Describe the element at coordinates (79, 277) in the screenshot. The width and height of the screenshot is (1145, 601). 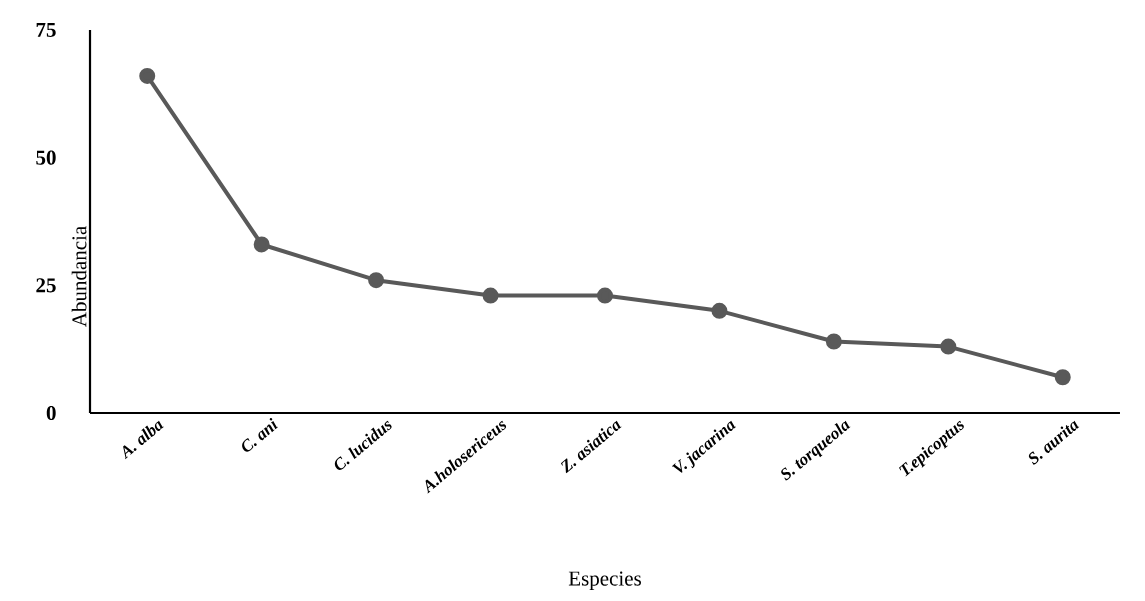
I see `y-axis-title: Abundancia` at that location.